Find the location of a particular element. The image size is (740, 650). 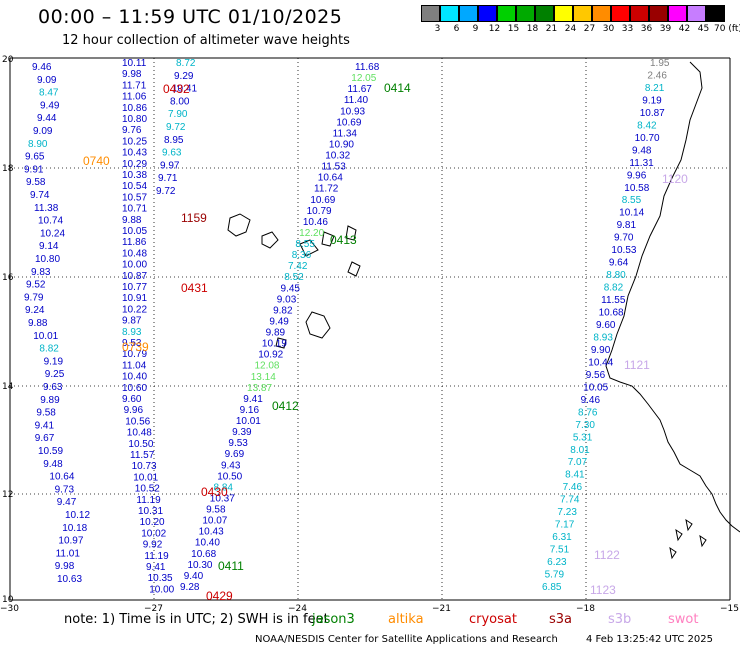

wave-height-value: 8.55 is located at coordinates (305, 244).